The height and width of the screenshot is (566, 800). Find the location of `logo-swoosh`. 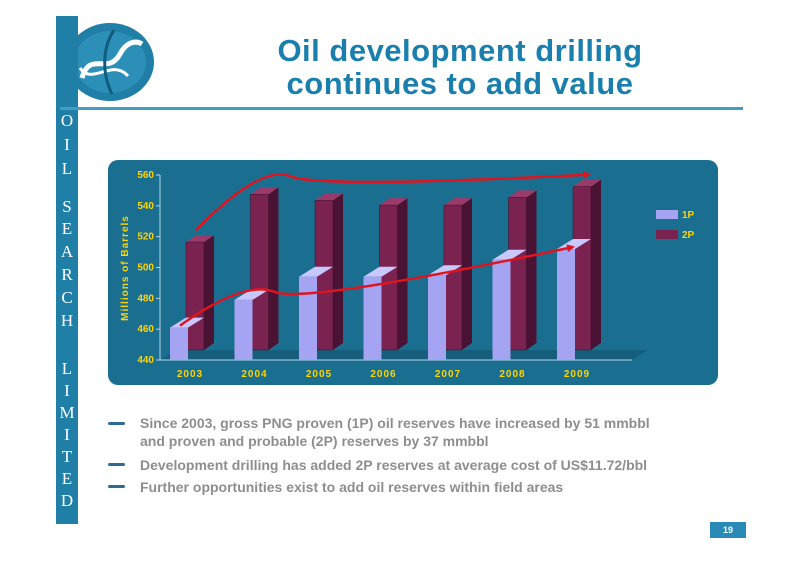

logo-swoosh is located at coordinates (109, 62).